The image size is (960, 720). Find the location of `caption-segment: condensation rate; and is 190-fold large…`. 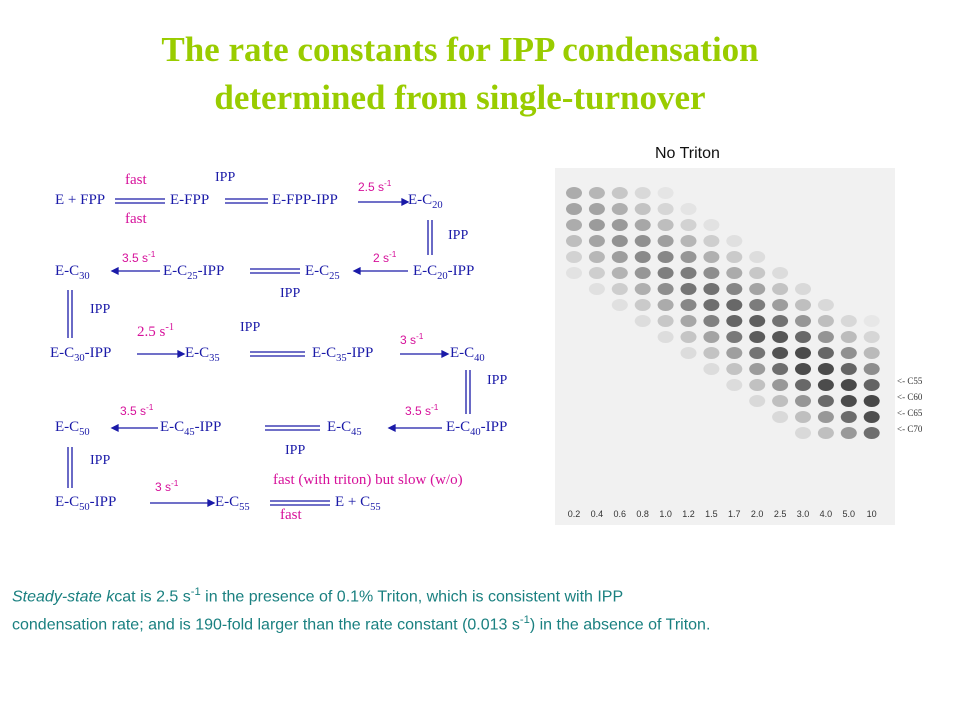

caption-segment: condensation rate; and is 190-fold large… is located at coordinates (266, 625).